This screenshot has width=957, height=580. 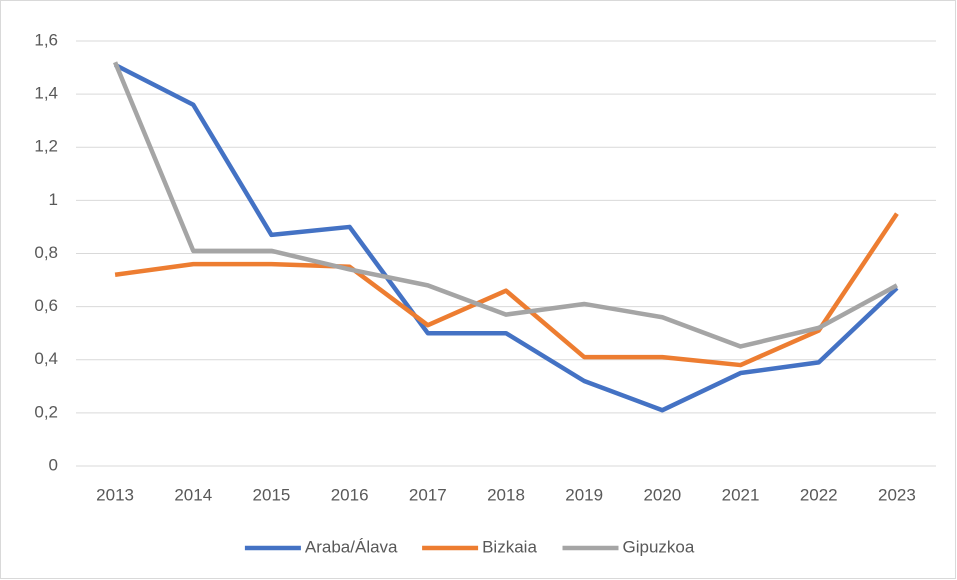 I want to click on y-tick-label: 1,6, so click(x=46, y=39).